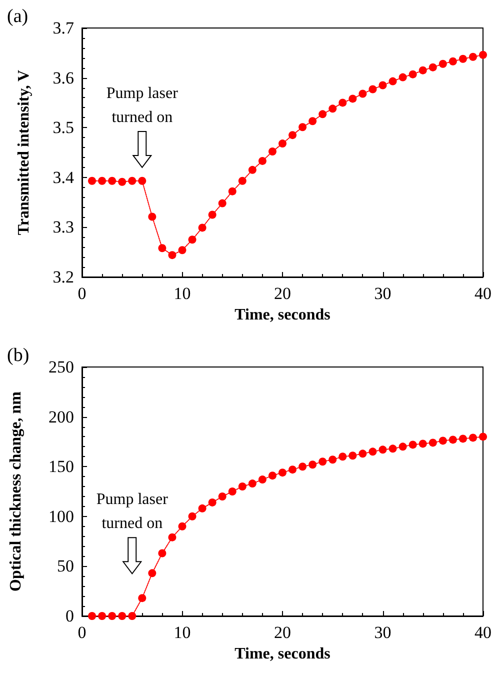 This screenshot has height=679, width=495. Describe the element at coordinates (63, 28) in the screenshot. I see `y-tick-label: 3.7` at that location.